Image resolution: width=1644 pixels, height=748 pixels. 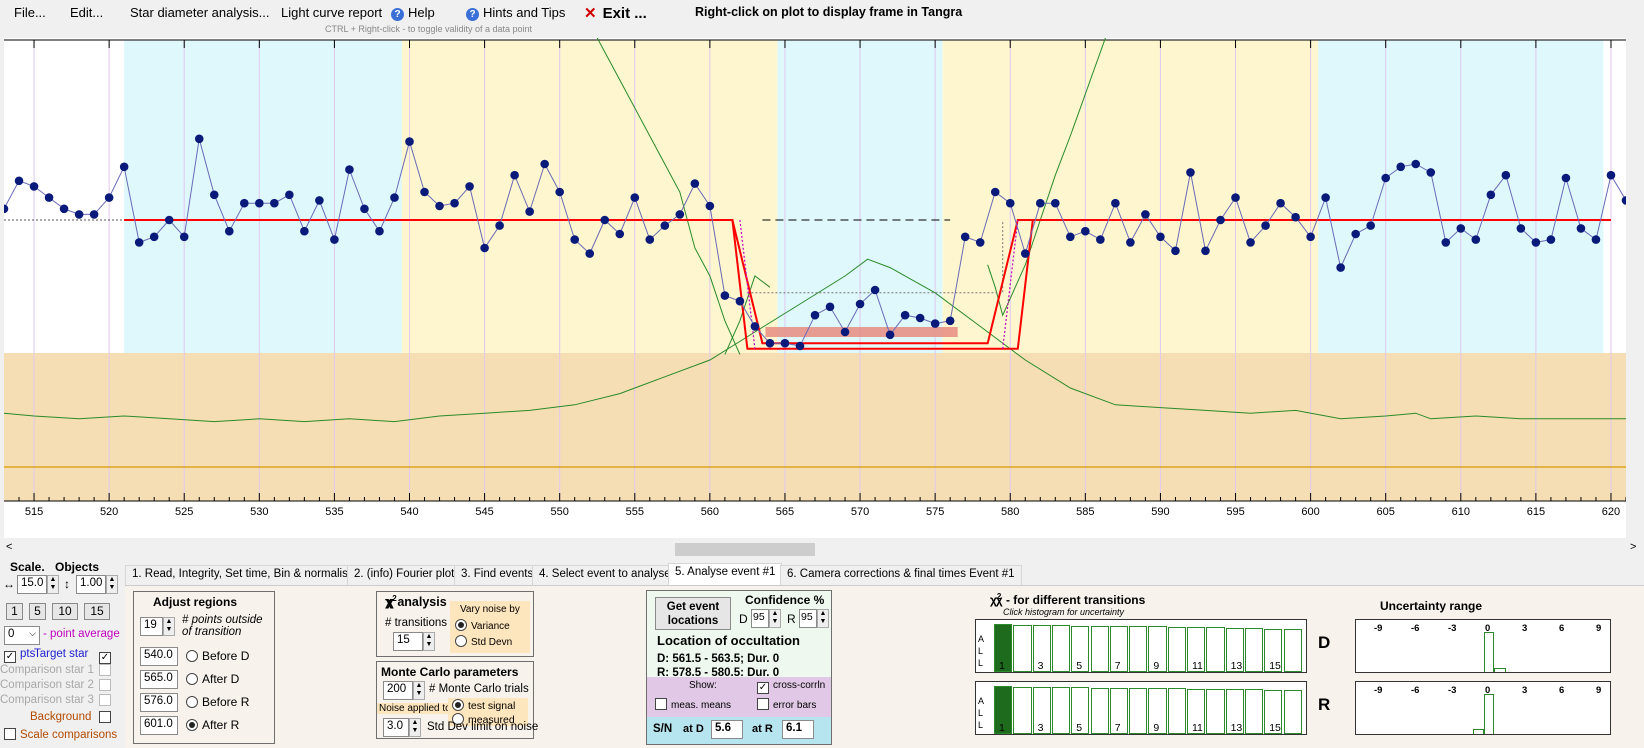 I want to click on confidence-r-spinner: ▲ ▼, so click(x=823, y=618).